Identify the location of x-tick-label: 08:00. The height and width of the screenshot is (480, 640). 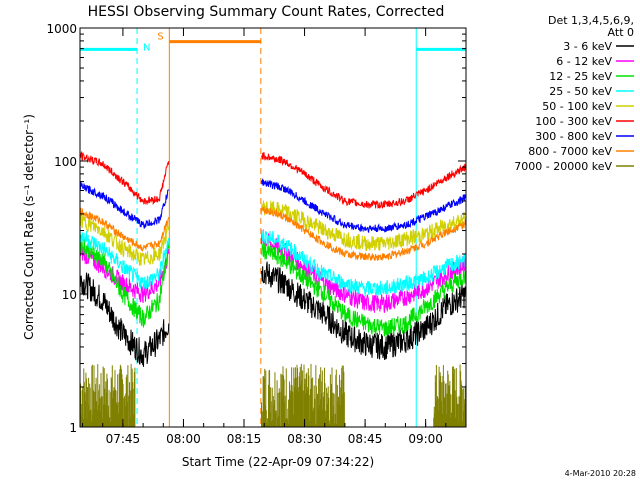
(183, 439).